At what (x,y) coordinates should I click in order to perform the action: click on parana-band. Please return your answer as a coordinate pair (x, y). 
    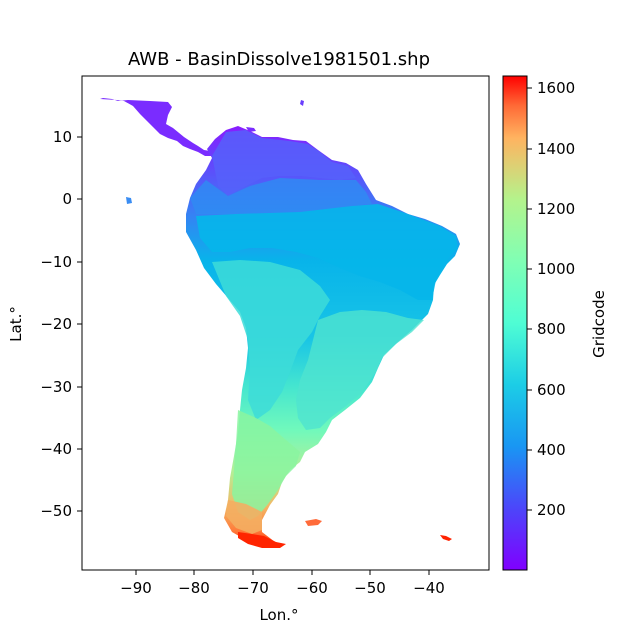
    Looking at the image, I should click on (271, 340).